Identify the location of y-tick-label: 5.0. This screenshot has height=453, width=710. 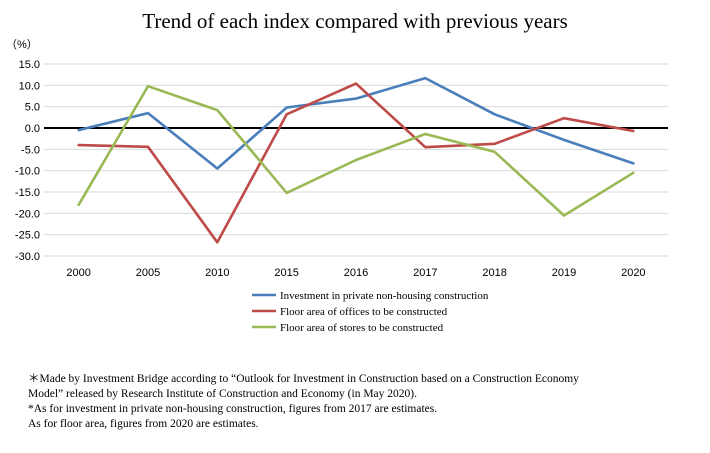
(32, 108).